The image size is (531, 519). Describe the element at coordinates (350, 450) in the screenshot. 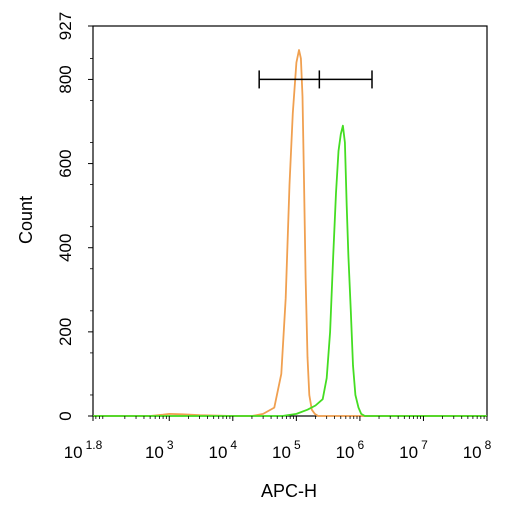

I see `x-tick-label: 10 6` at that location.